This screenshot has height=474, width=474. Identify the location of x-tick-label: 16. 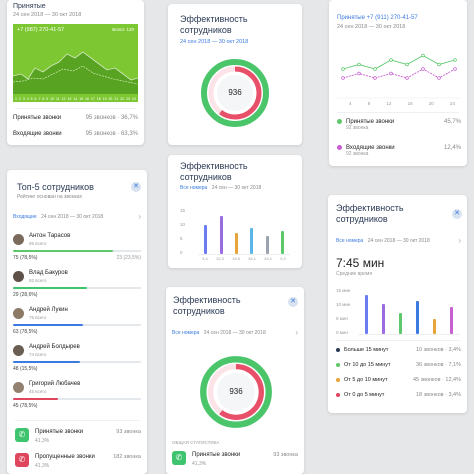
(410, 103).